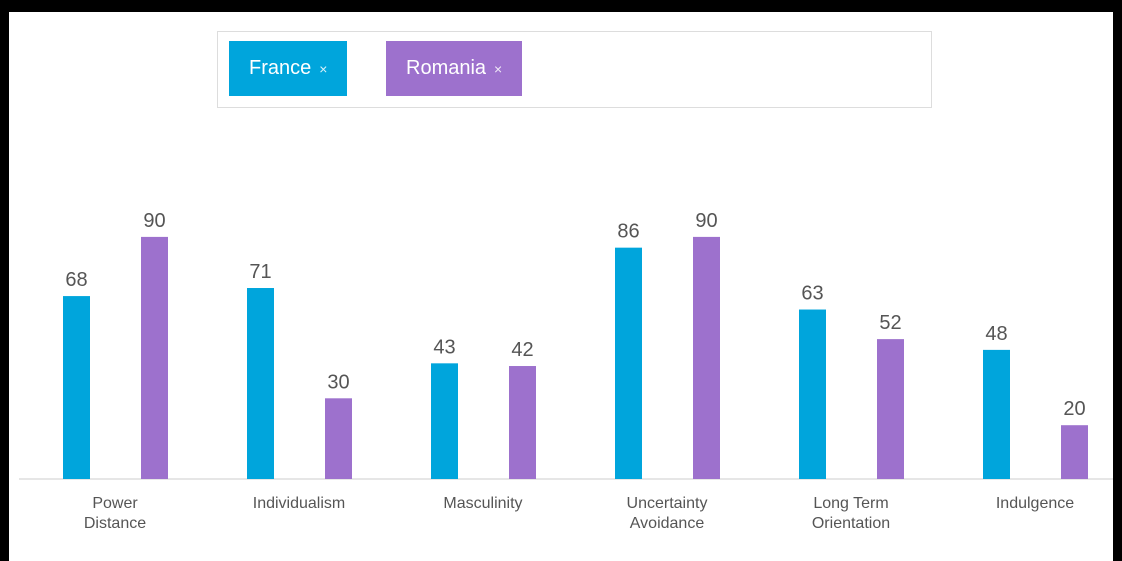 The width and height of the screenshot is (1122, 561). Describe the element at coordinates (812, 294) in the screenshot. I see `data-label: 63` at that location.